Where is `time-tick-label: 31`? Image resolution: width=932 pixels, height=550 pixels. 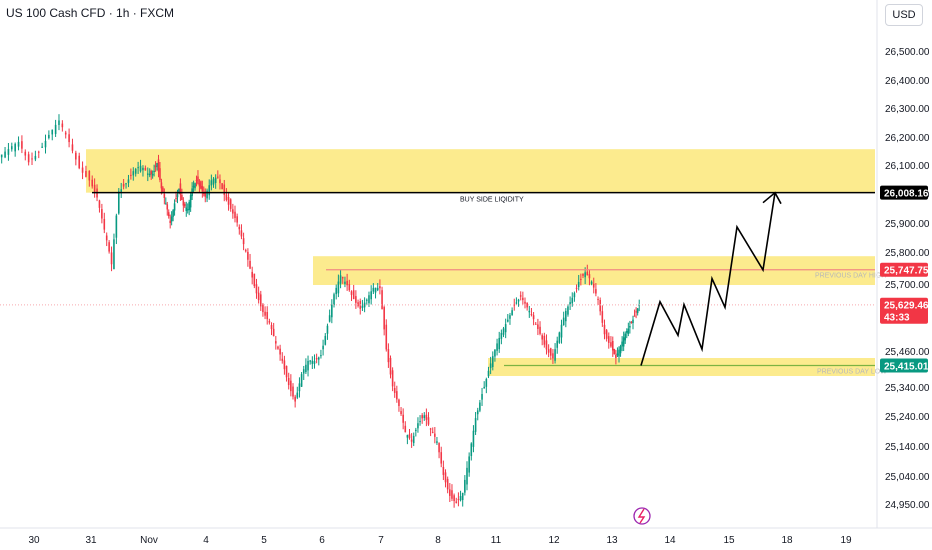
time-tick-label: 31 is located at coordinates (91, 540).